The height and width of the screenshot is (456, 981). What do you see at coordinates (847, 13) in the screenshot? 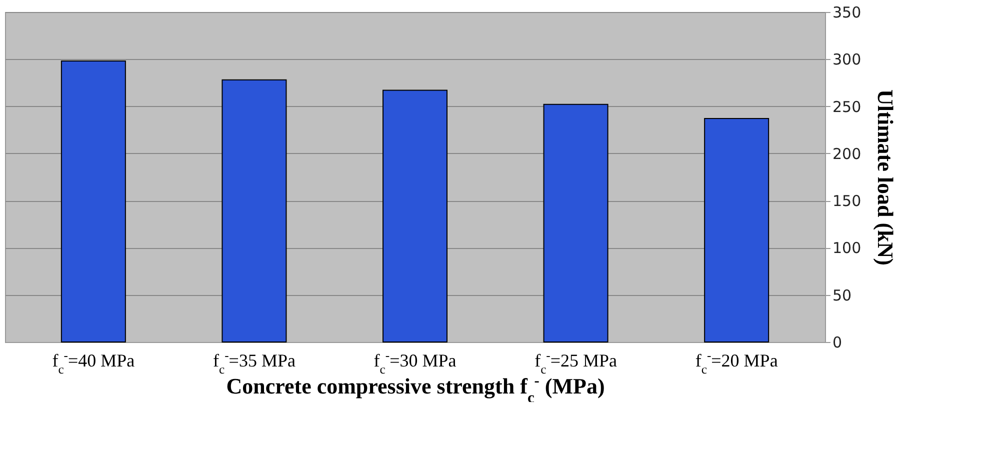
I see `y-tick-label: 350` at bounding box center [847, 13].